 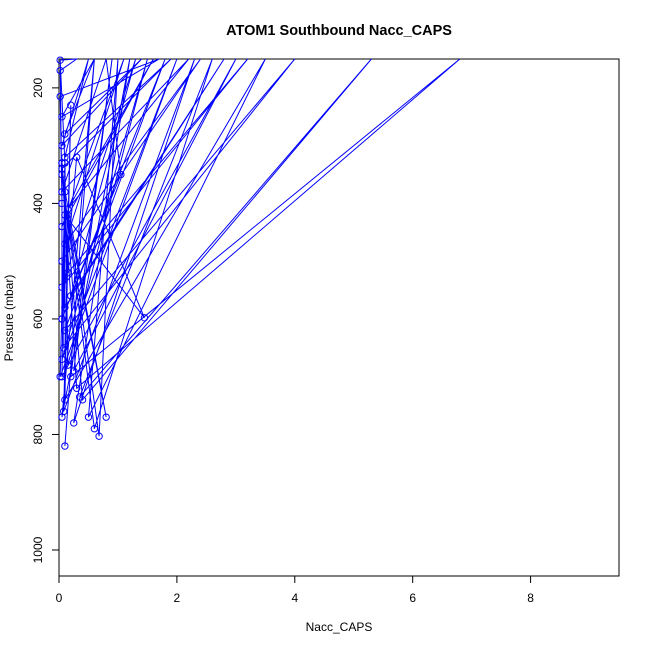 What do you see at coordinates (38, 319) in the screenshot?
I see `y-tick-label: 600` at bounding box center [38, 319].